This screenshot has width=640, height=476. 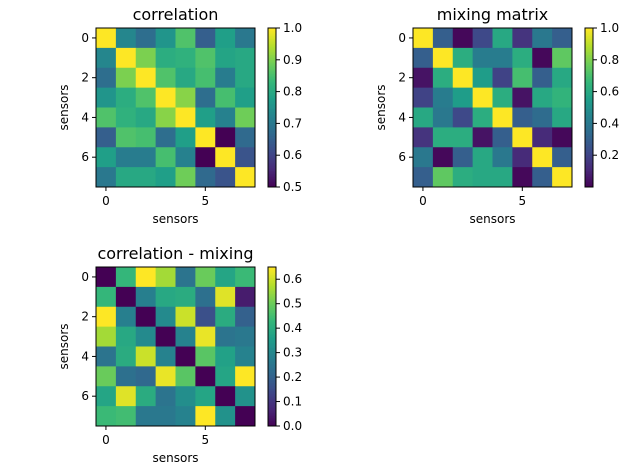 I want to click on colorbar, so click(x=590, y=107).